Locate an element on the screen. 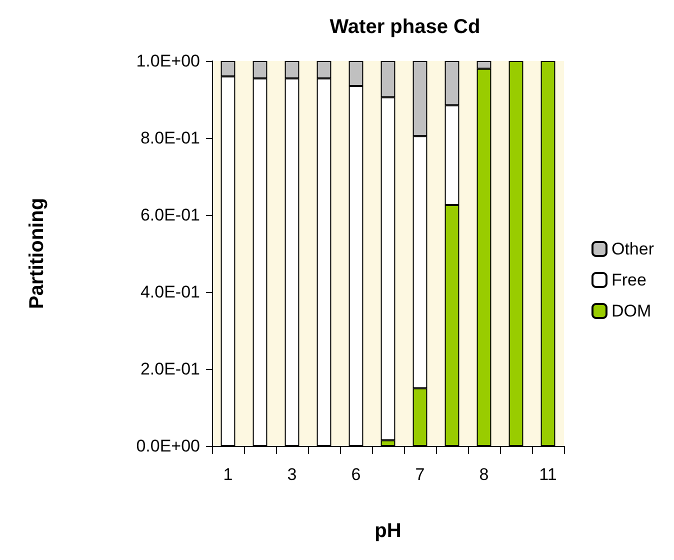 This screenshot has width=674, height=560. y-tick-label: 0.0E+00 is located at coordinates (168, 446).